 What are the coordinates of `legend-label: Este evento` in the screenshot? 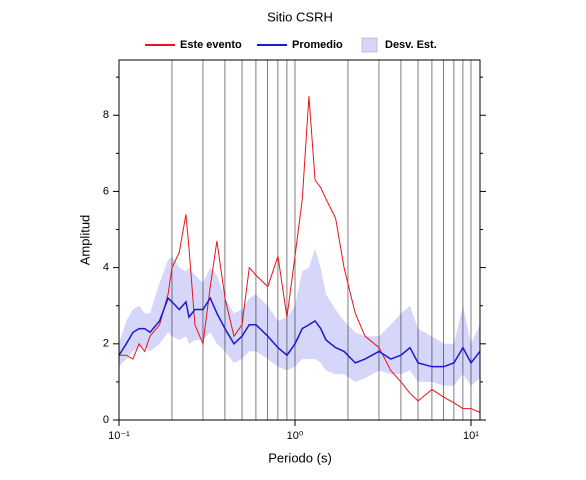 It's located at (211, 45).